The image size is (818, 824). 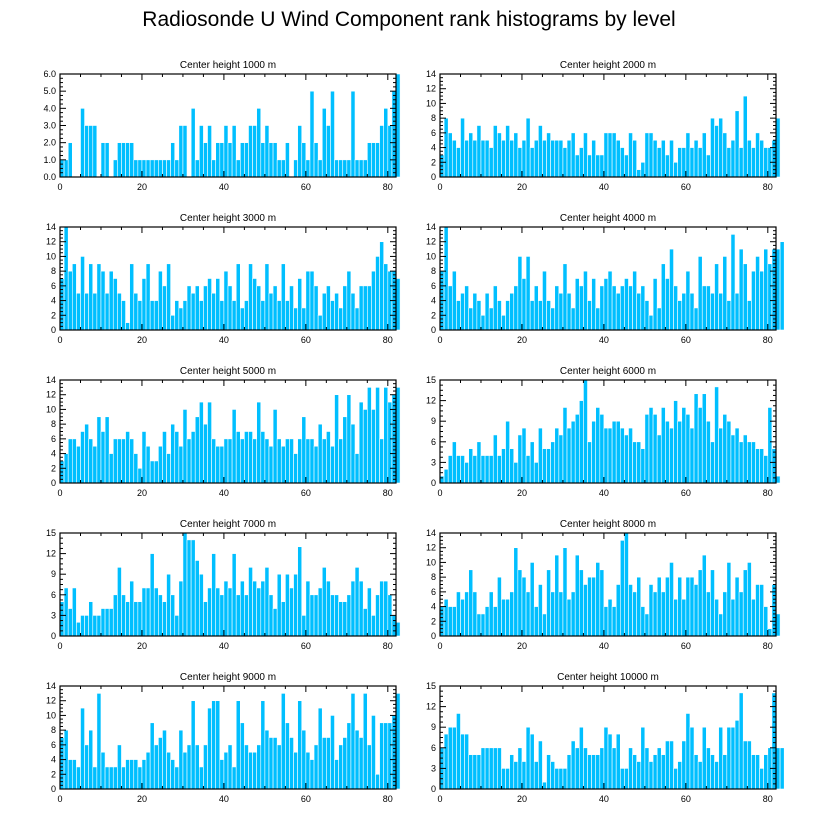 What do you see at coordinates (433, 177) in the screenshot?
I see `chart-1-ytick-label-0: 0` at bounding box center [433, 177].